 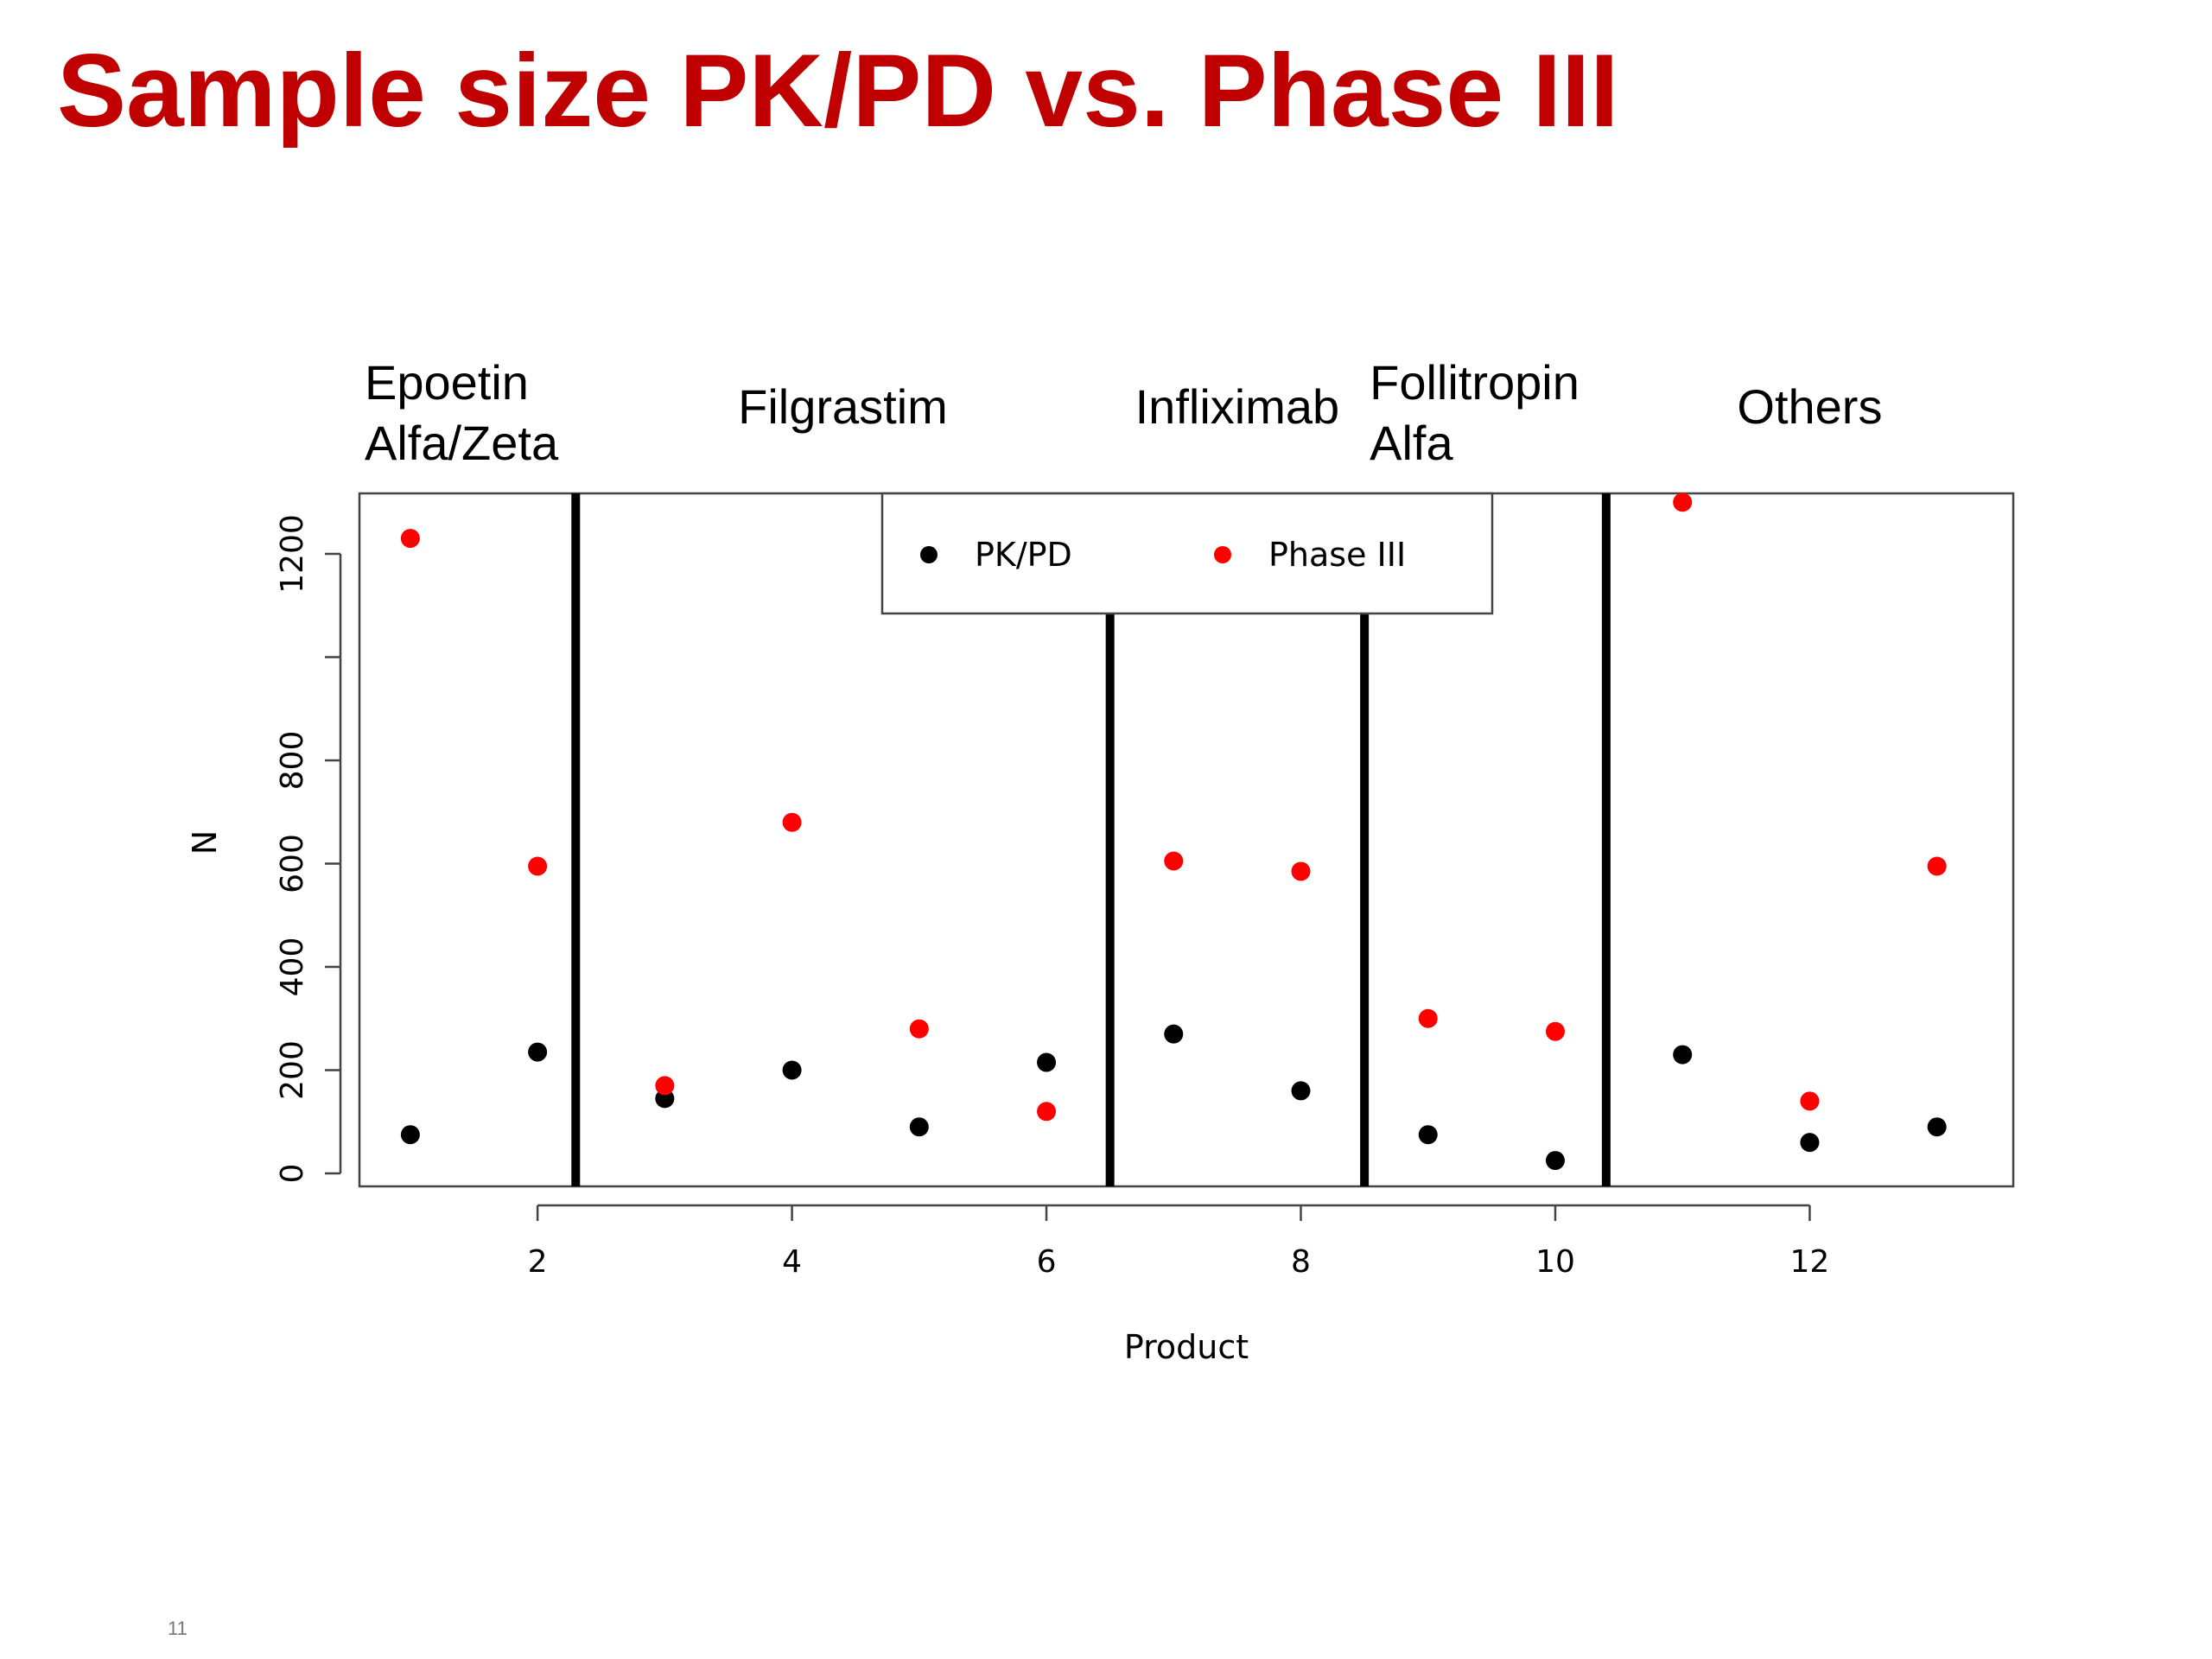 What do you see at coordinates (1301, 1262) in the screenshot?
I see `x-tick-label: 8` at bounding box center [1301, 1262].